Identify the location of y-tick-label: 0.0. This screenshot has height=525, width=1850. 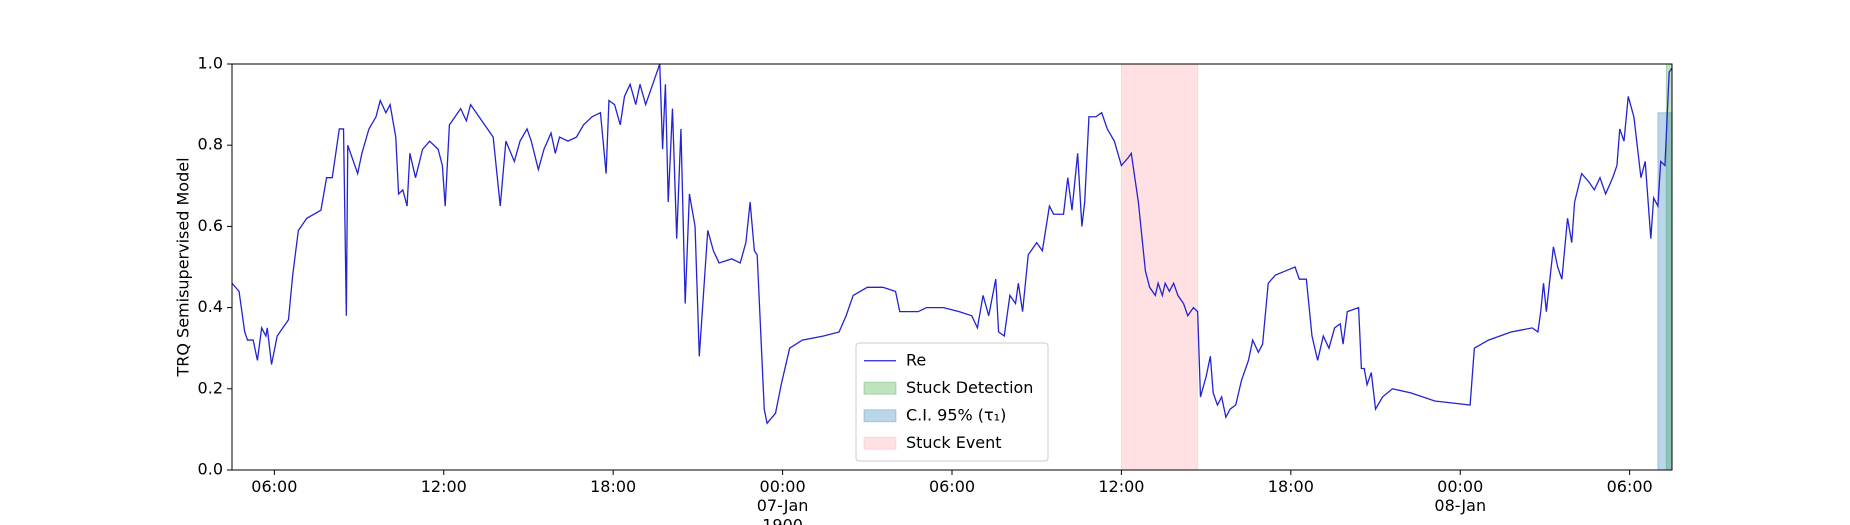
(210, 469).